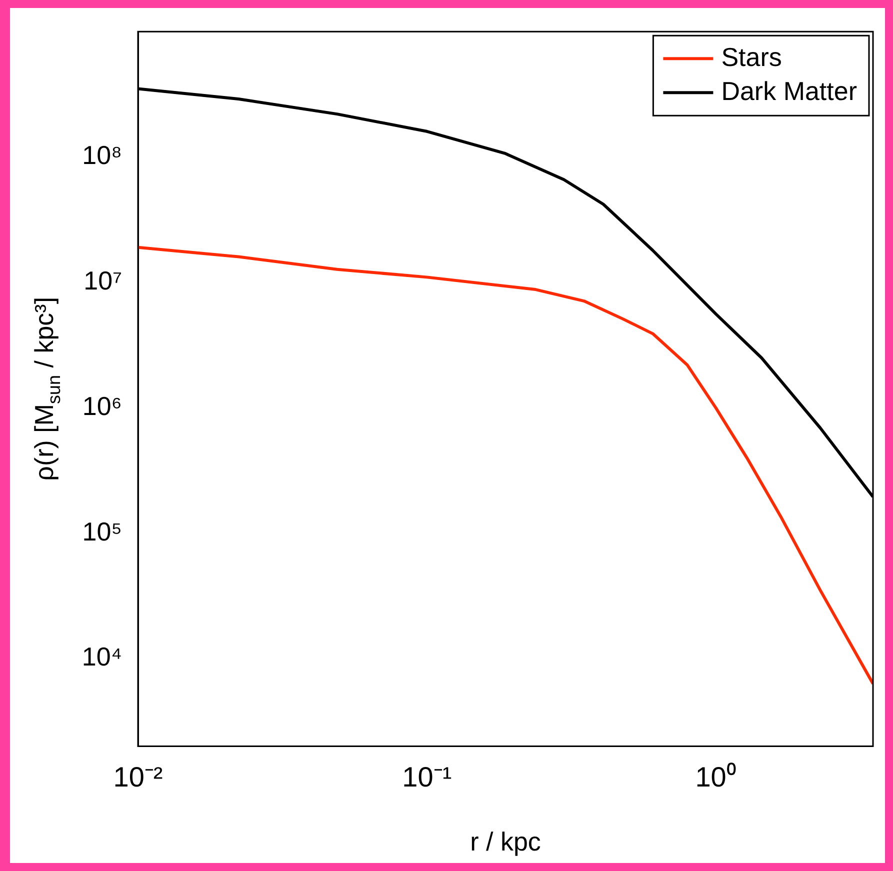 The height and width of the screenshot is (871, 893). Describe the element at coordinates (102, 531) in the screenshot. I see `y-tick-label: 10⁵` at that location.